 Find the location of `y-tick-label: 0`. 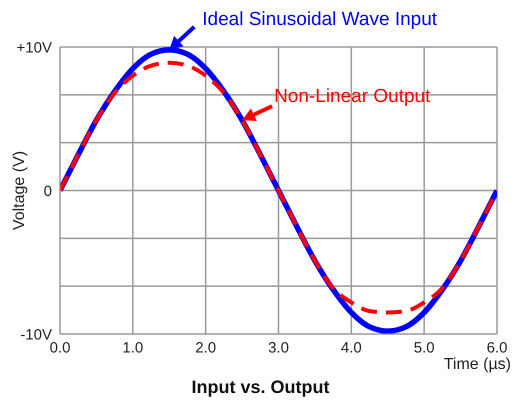

y-tick-label: 0 is located at coordinates (48, 191).